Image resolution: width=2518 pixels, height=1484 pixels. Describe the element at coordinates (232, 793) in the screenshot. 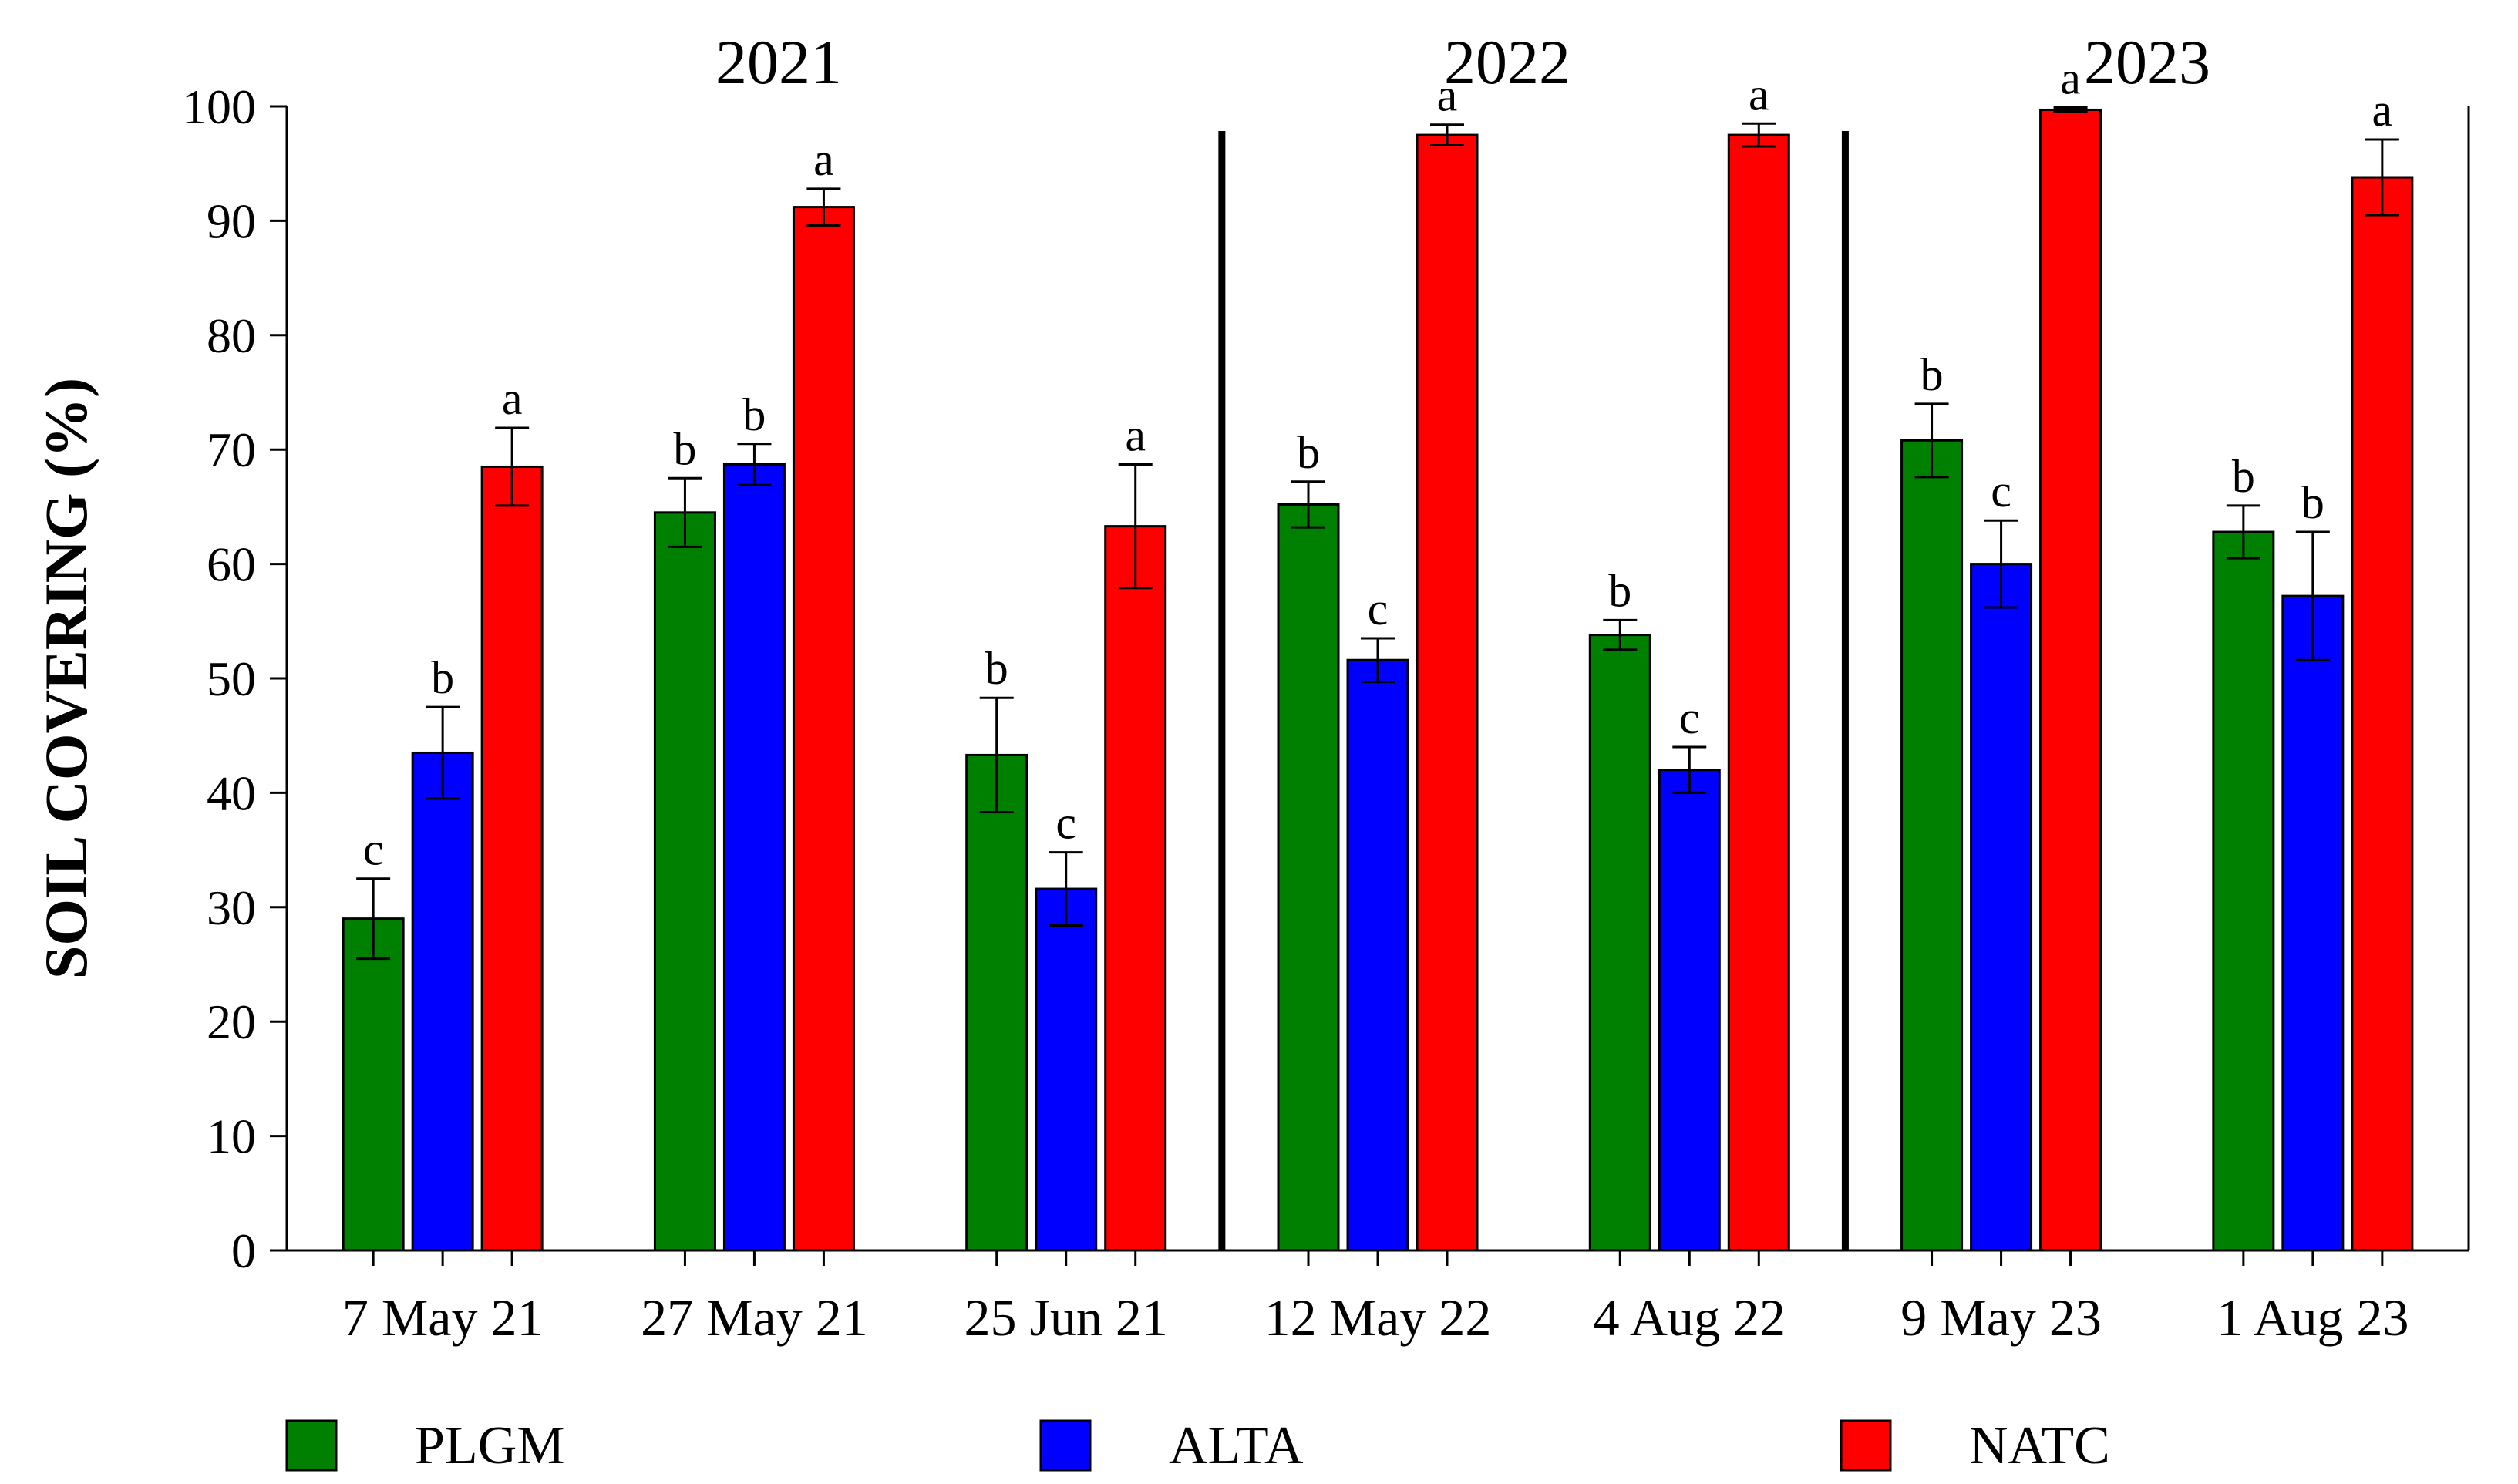

I see `y-tick-label: 40` at that location.